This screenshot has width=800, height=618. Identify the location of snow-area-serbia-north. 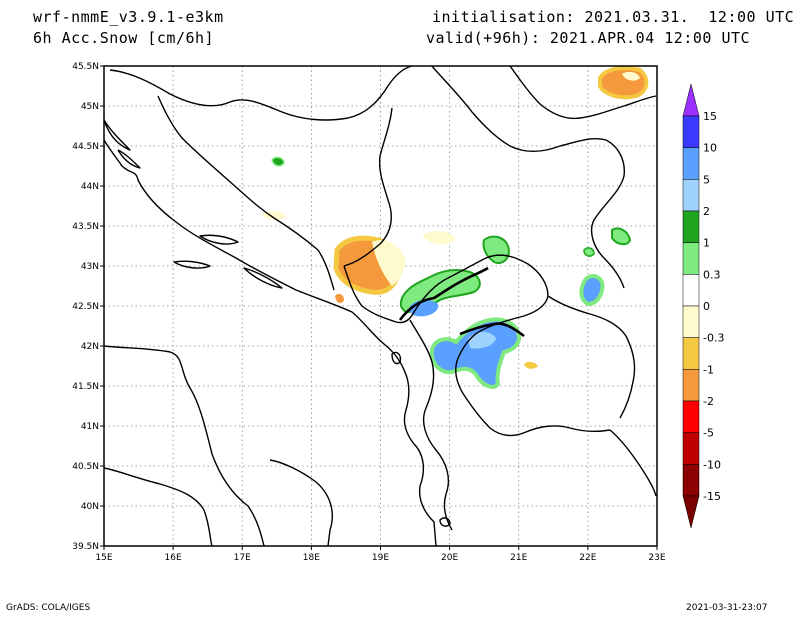
(496, 249).